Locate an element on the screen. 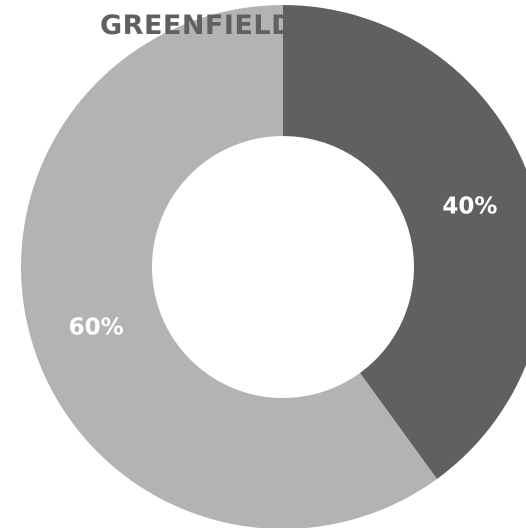 The height and width of the screenshot is (528, 526). slice-label-2: 60% is located at coordinates (96, 328).